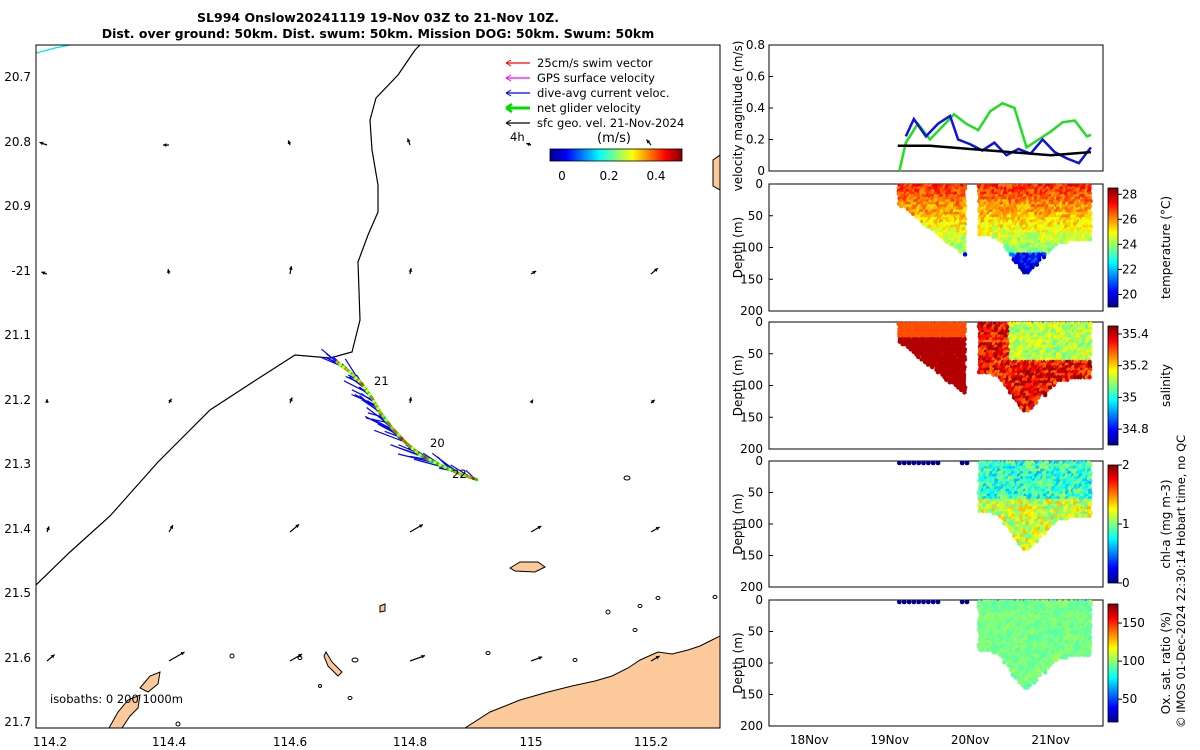  What do you see at coordinates (410, 742) in the screenshot?
I see `lon-tick: 114.8` at bounding box center [410, 742].